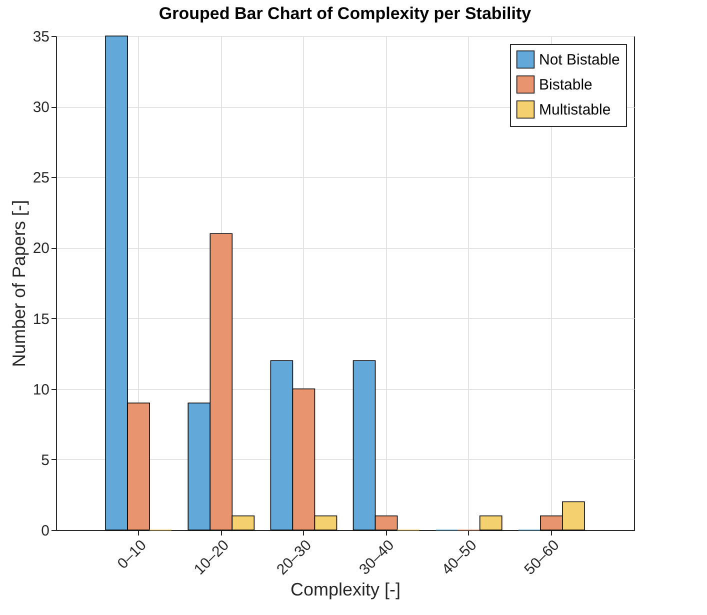 The width and height of the screenshot is (707, 615). I want to click on legend-label: Multistable, so click(575, 110).